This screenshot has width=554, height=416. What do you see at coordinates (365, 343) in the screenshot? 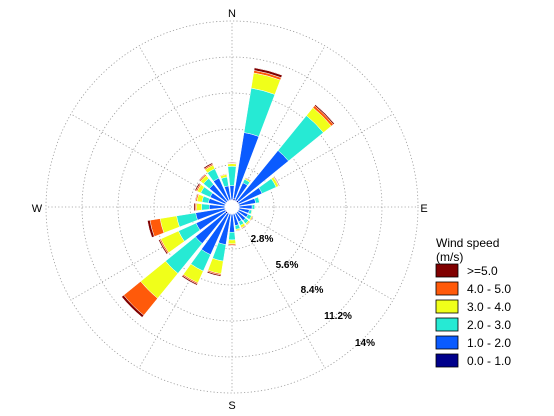
I see `ring-label-5: 14%` at bounding box center [365, 343].